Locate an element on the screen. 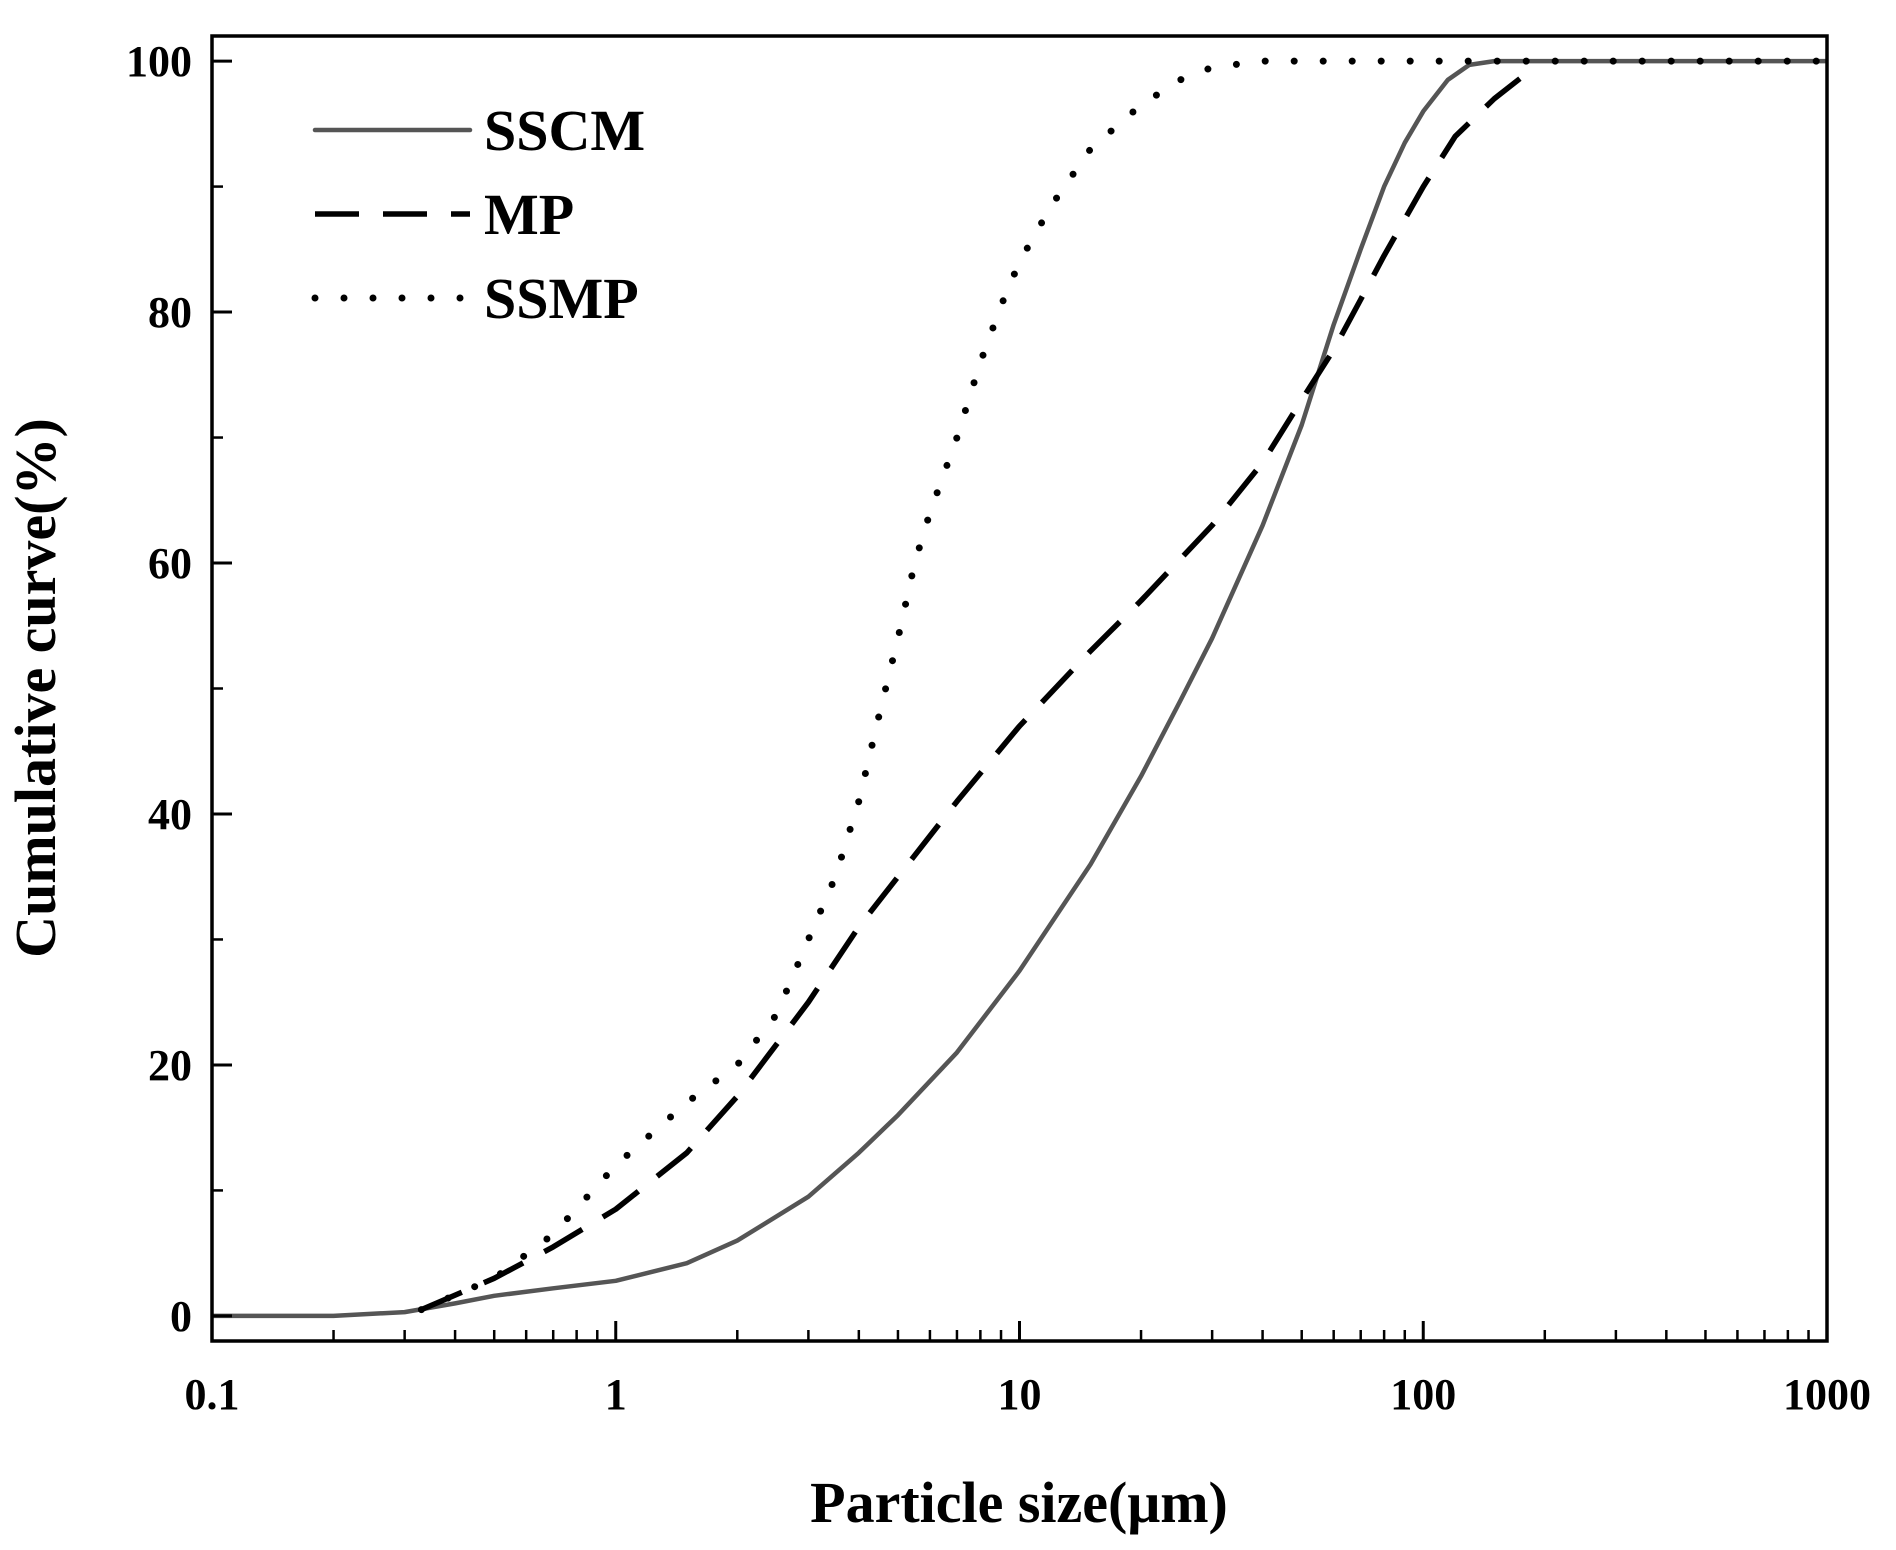  x-tick-label: 100 is located at coordinates (1423, 1394).